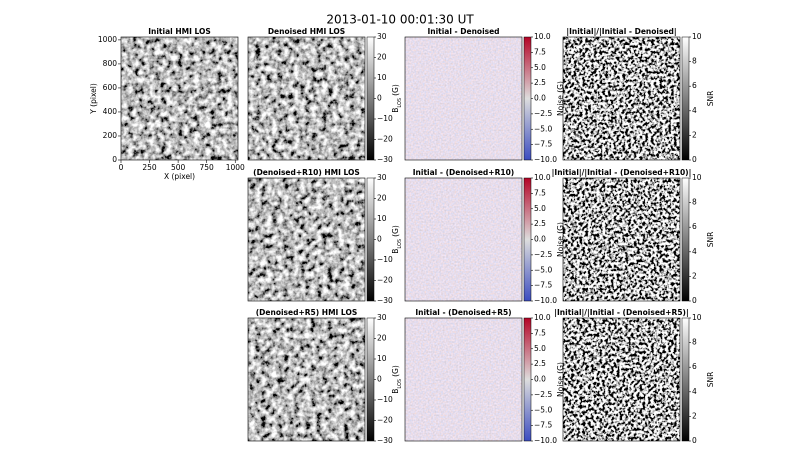 This screenshot has height=450, width=800. I want to click on y-tick-label: 1000, so click(107, 39).